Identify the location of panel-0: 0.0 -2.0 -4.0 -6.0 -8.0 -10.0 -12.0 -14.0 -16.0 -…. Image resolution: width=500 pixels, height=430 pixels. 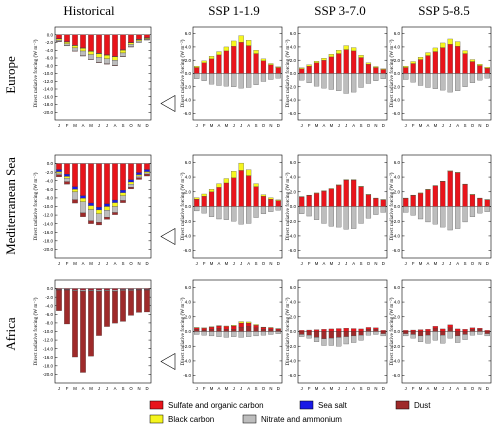
(92, 77).